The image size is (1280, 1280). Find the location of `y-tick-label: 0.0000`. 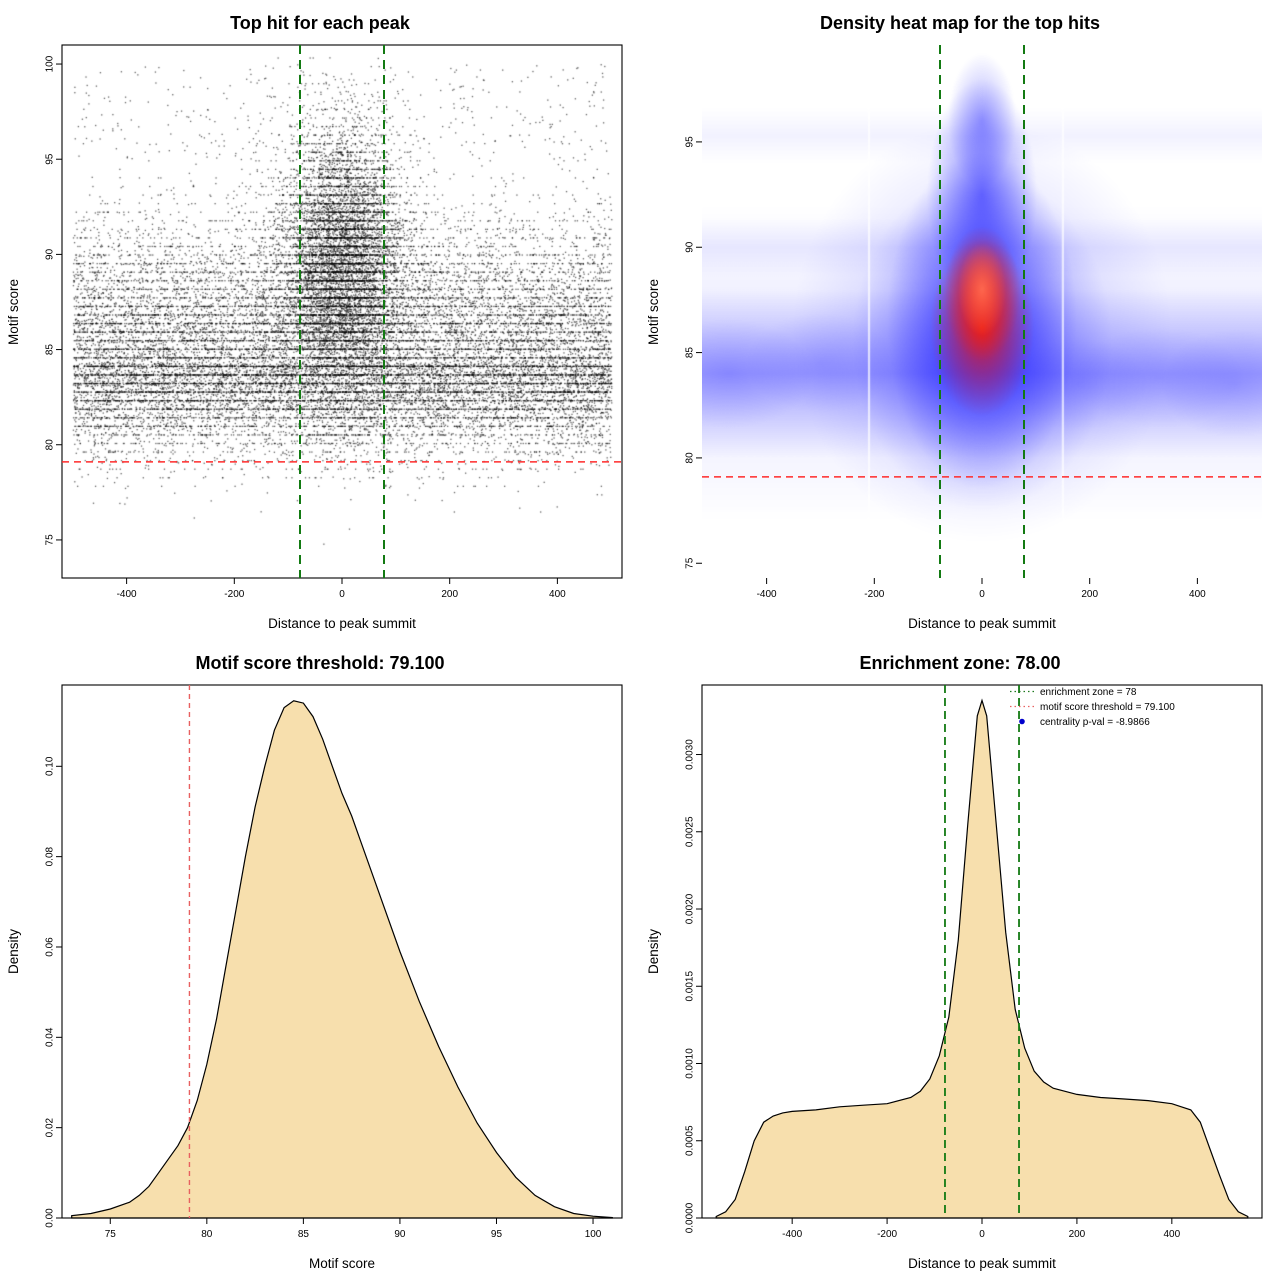

y-tick-label: 0.0000 is located at coordinates (690, 1217).